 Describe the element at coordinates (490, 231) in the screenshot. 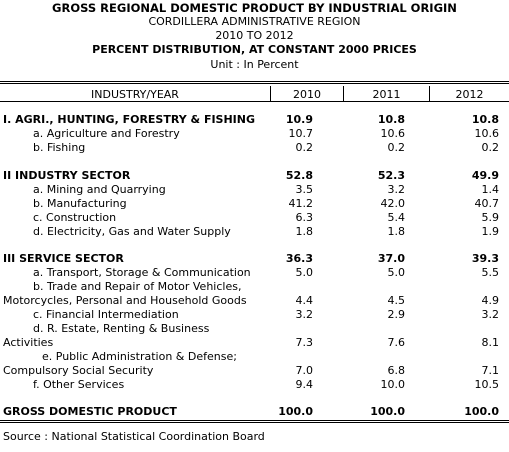

I see `value-2012: 1.9` at that location.